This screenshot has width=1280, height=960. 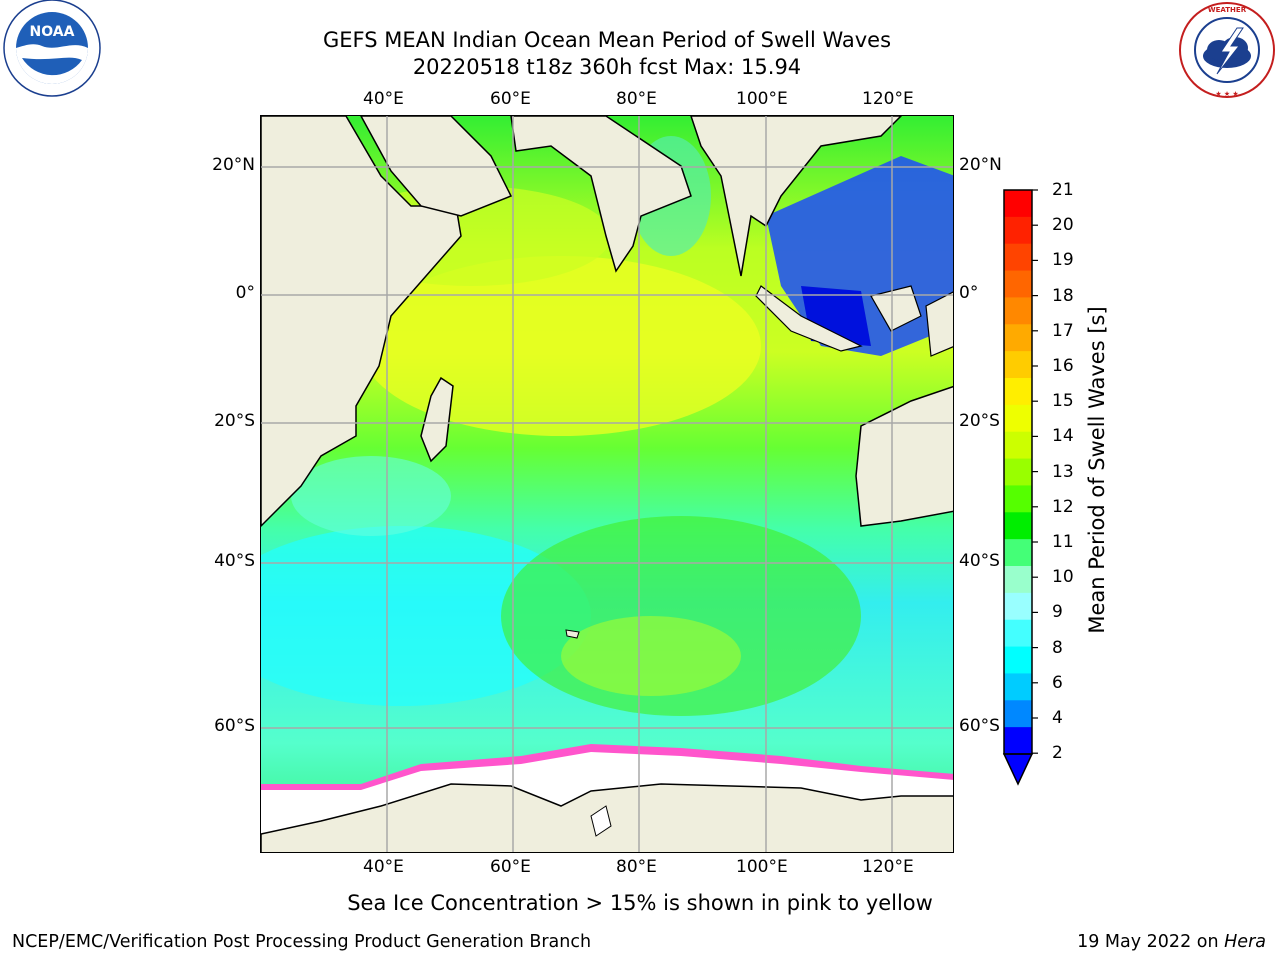 I want to click on lat-tick-left-20n: 20°N, so click(x=233, y=165).